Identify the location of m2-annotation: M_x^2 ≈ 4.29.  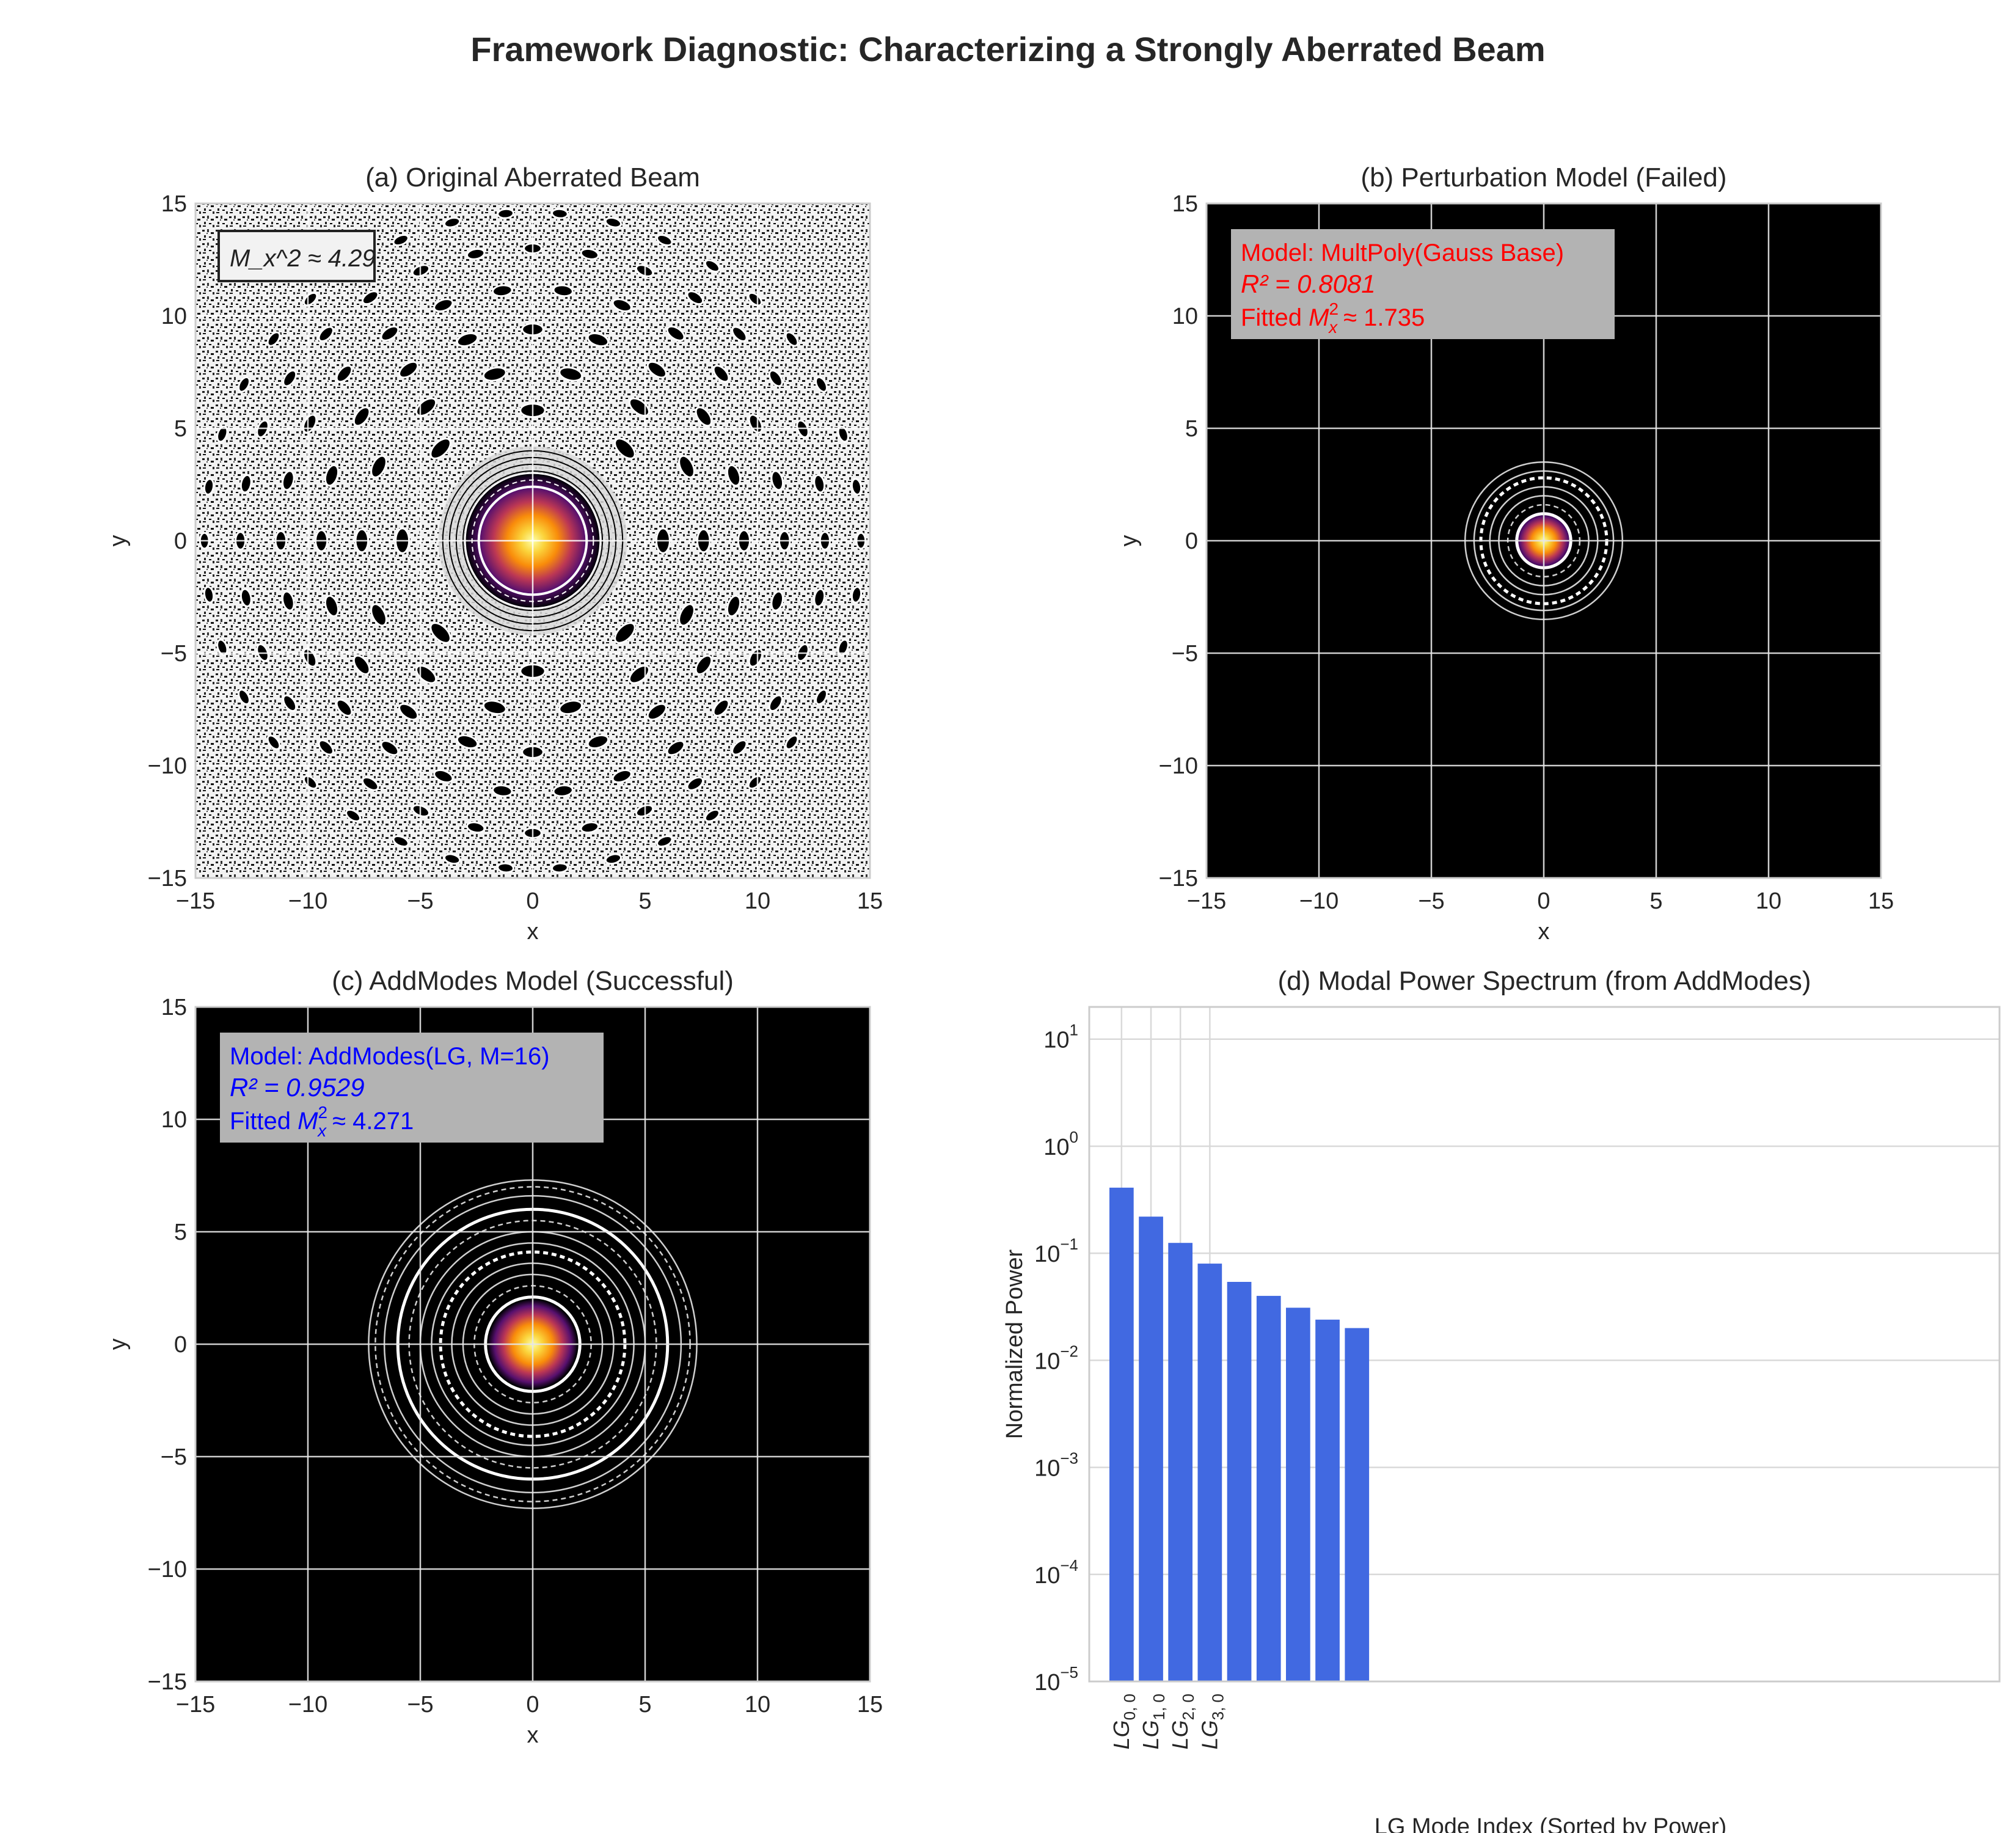
(303, 258).